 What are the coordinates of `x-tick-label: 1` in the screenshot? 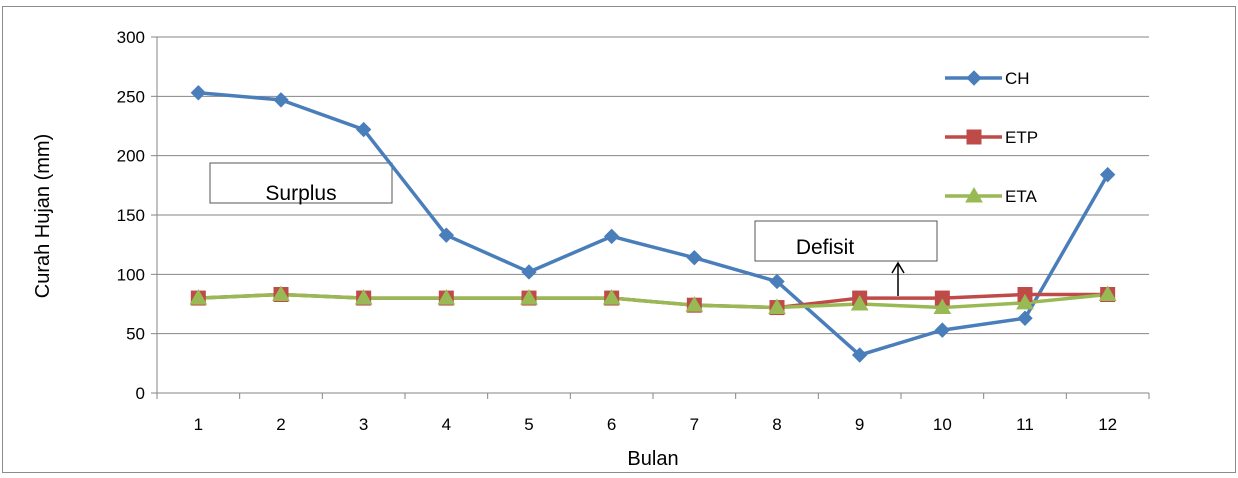 It's located at (198, 424).